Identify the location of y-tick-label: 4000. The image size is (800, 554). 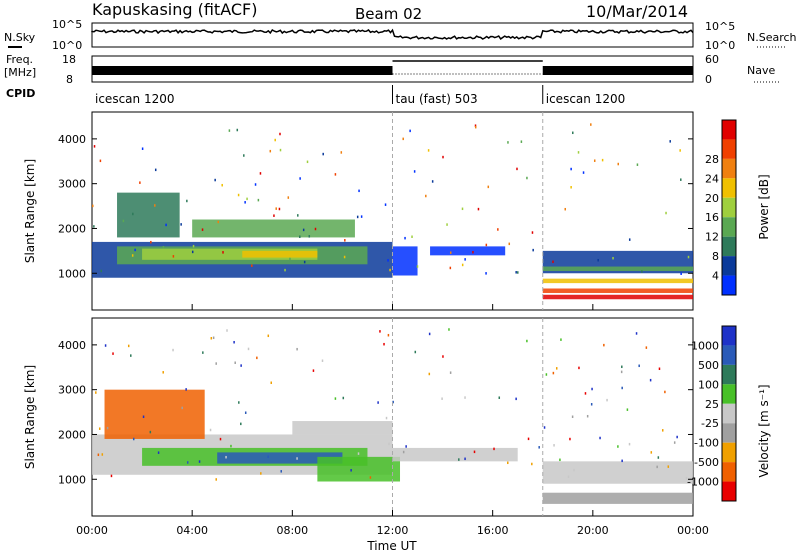
(72, 345).